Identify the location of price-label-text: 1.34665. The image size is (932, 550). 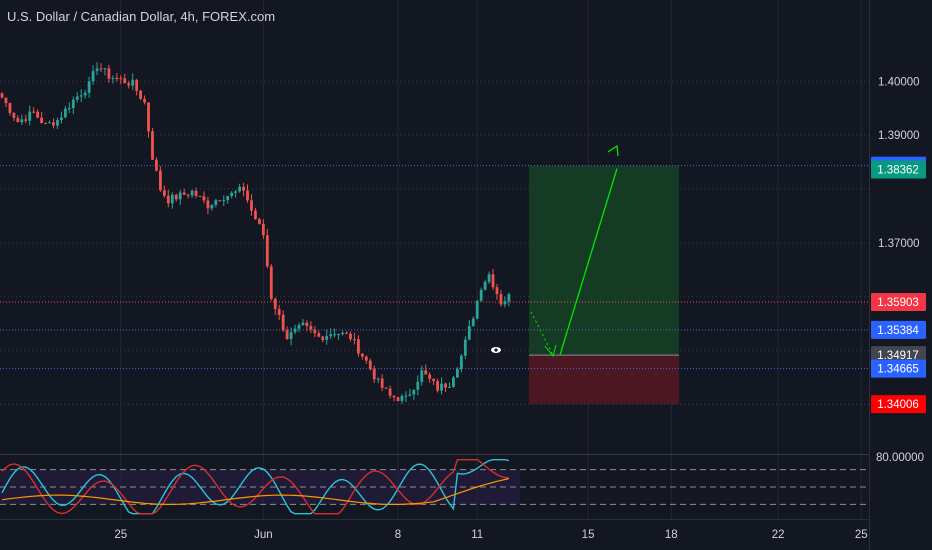
(898, 370).